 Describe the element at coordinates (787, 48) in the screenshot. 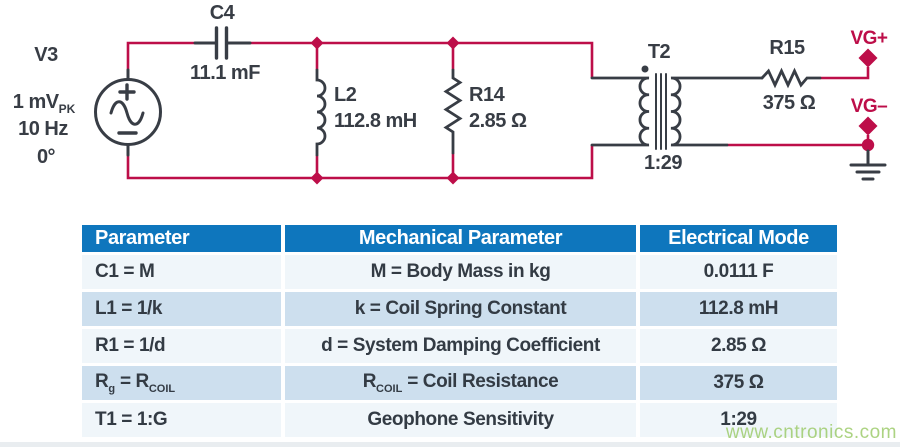

I see `resistor-r15-name: R15` at that location.